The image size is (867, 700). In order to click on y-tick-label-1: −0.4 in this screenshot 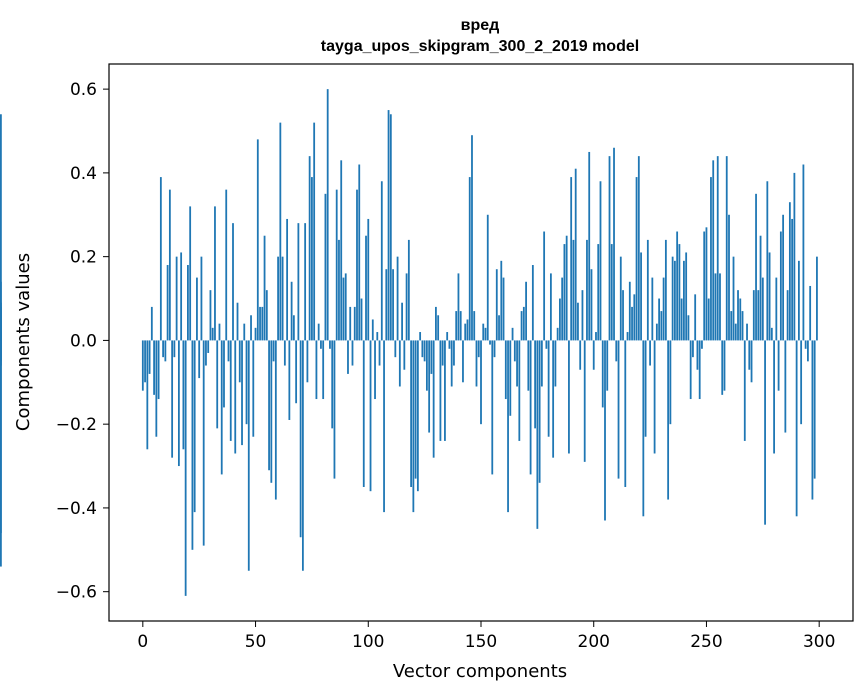, I will do `click(76, 509)`.